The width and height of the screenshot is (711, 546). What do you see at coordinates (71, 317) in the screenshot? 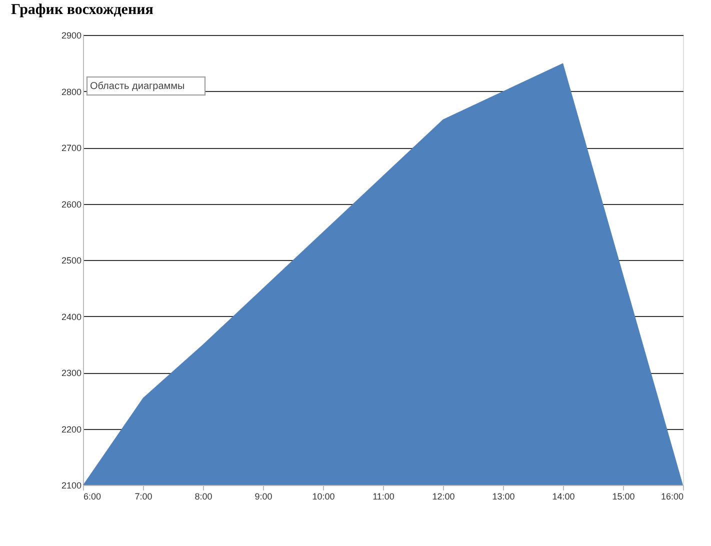
I see `y-tick-label: 2400` at bounding box center [71, 317].